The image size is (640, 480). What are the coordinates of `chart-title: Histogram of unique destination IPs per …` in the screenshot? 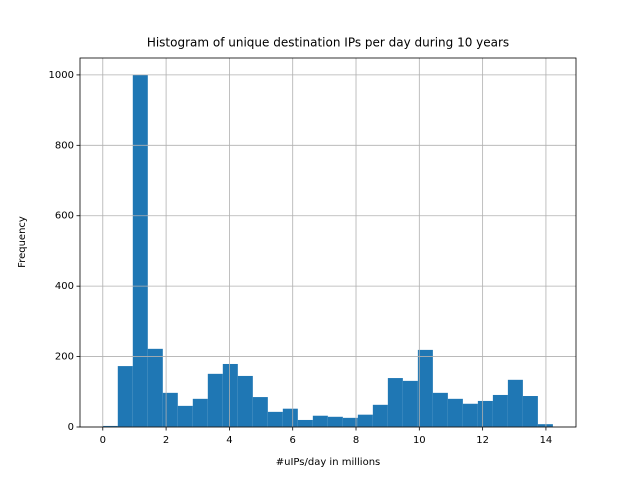 It's located at (328, 43).